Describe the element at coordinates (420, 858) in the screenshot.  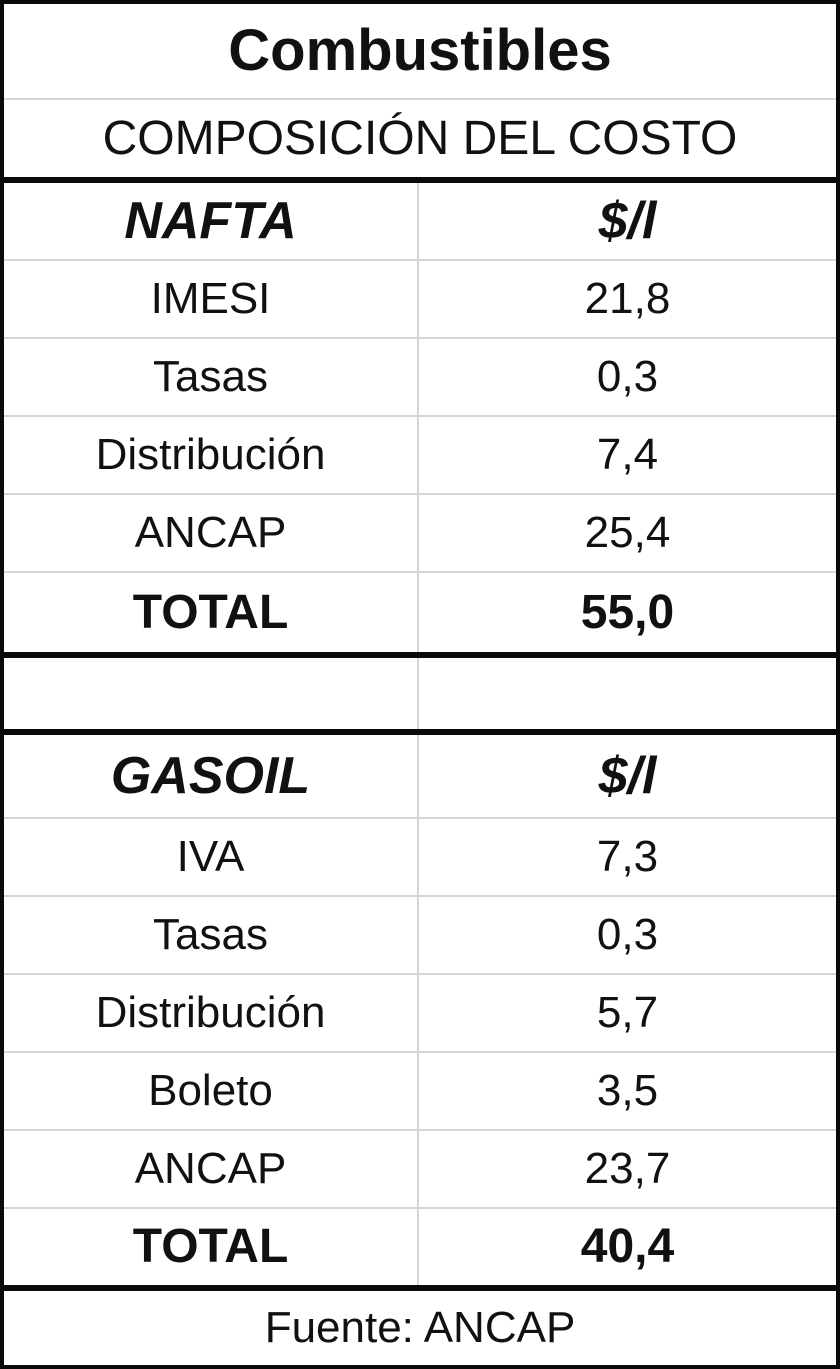
I see `table-row: IVA 7,3` at that location.